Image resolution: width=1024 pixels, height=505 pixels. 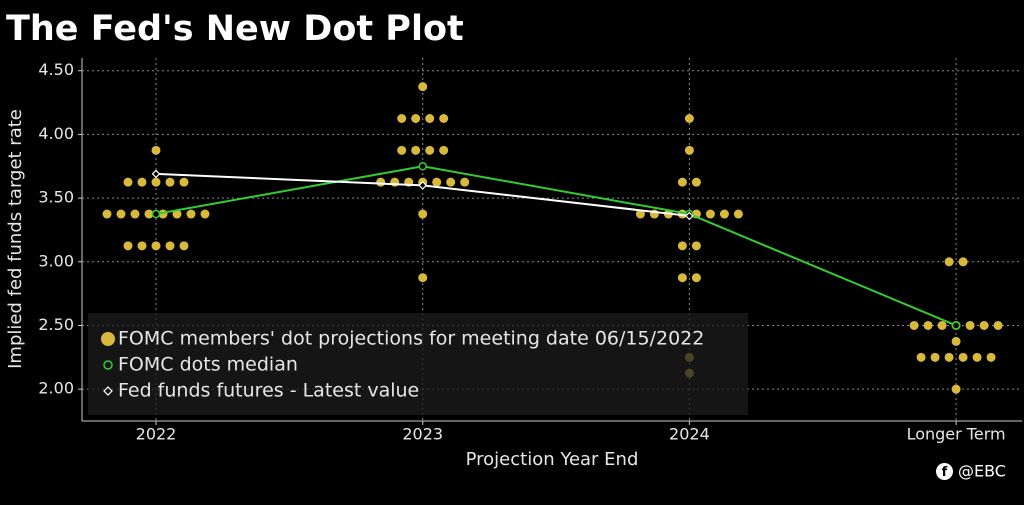 What do you see at coordinates (956, 434) in the screenshot?
I see `x-tick-label: Longer Term` at bounding box center [956, 434].